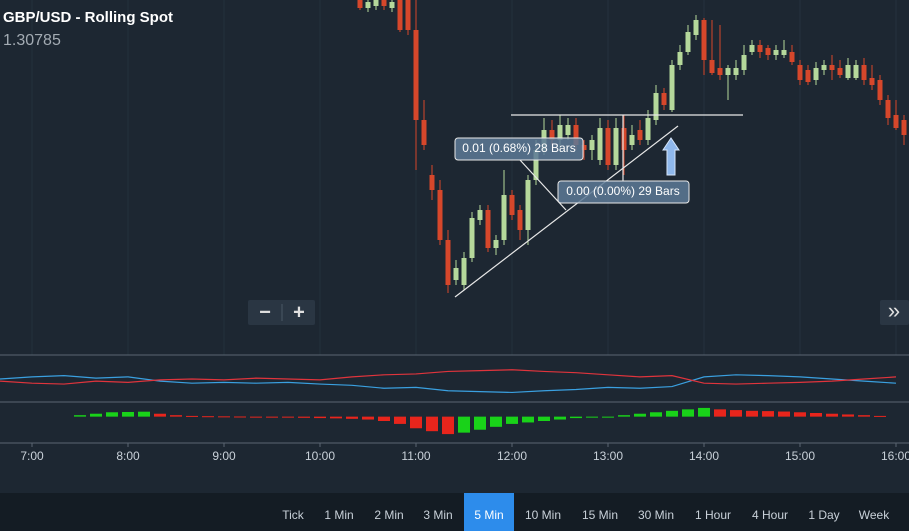 The height and width of the screenshot is (531, 909). I want to click on instrument-title: GBP/USD - Rolling Spot, so click(88, 17).